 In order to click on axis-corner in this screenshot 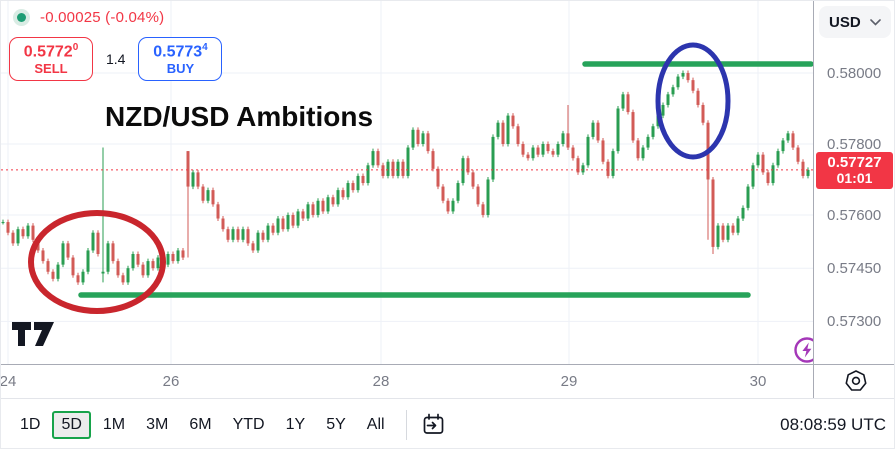, I will do `click(854, 381)`.